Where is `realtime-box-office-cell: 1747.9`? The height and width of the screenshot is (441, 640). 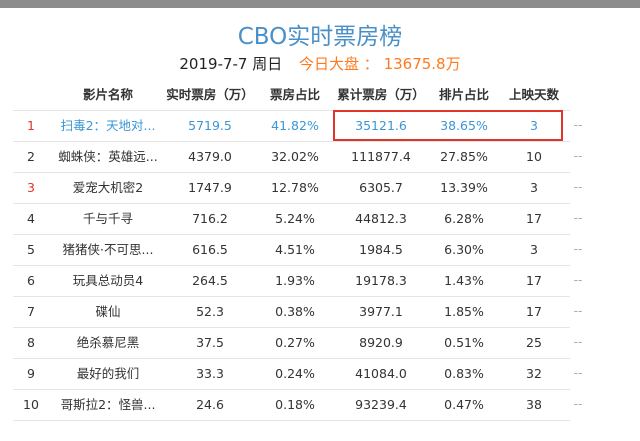
realtime-box-office-cell: 1747.9 is located at coordinates (210, 187).